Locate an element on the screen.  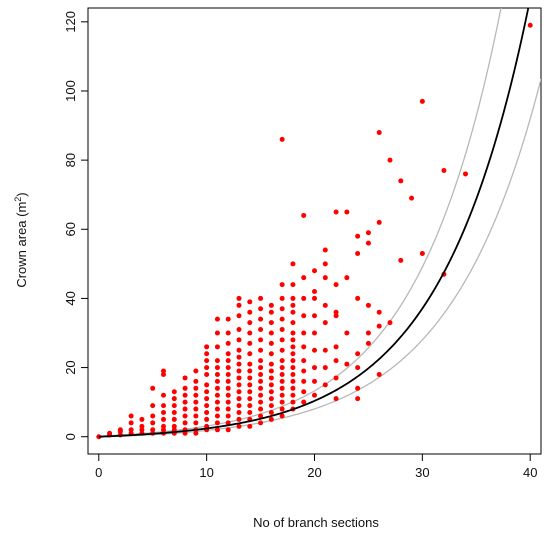
y-tick-label: 100 is located at coordinates (70, 91).